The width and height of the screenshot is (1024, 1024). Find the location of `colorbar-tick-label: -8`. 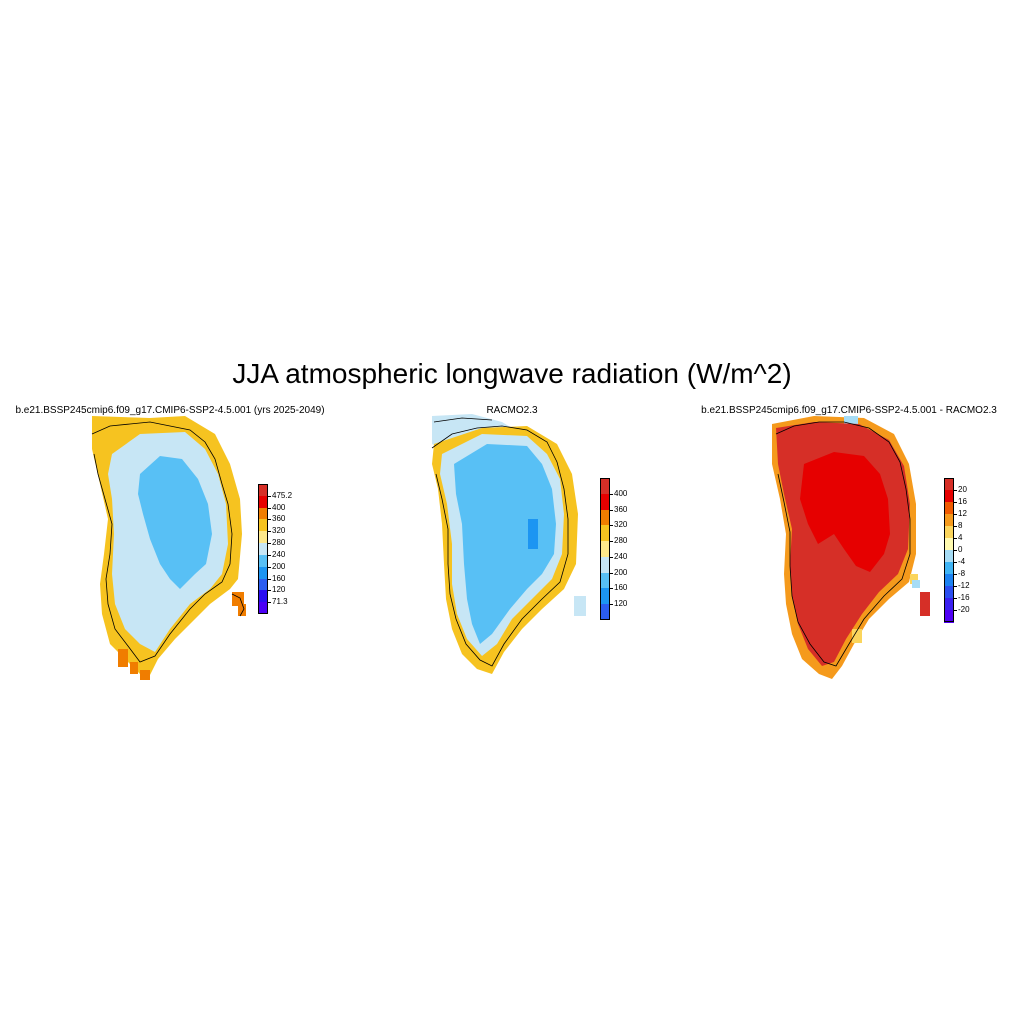

colorbar-tick-label: -8 is located at coordinates (962, 573).